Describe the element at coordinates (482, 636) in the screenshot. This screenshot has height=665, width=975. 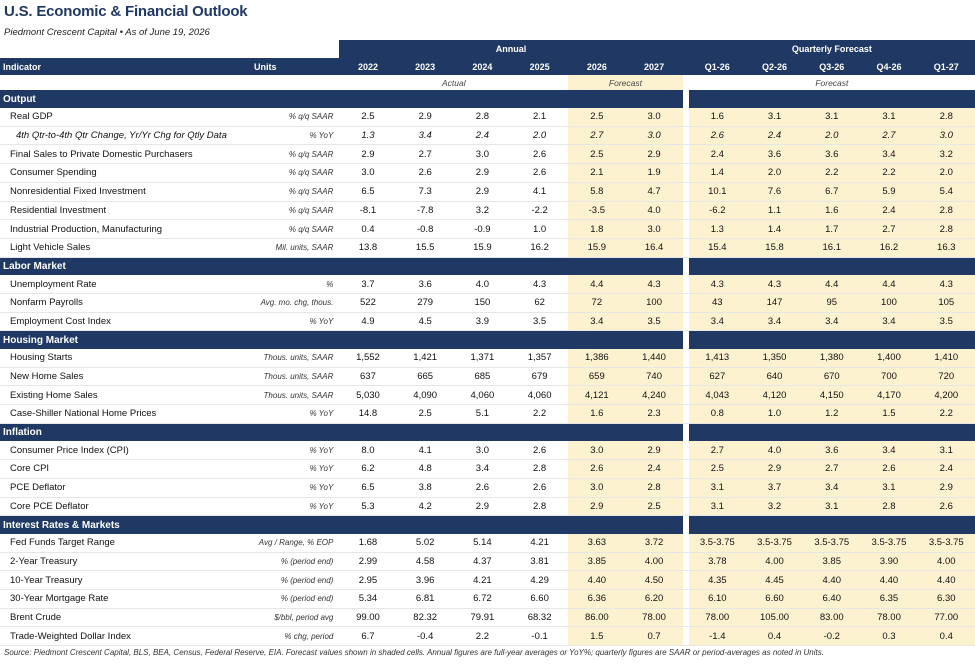
I see `annual-value: 2.2` at that location.